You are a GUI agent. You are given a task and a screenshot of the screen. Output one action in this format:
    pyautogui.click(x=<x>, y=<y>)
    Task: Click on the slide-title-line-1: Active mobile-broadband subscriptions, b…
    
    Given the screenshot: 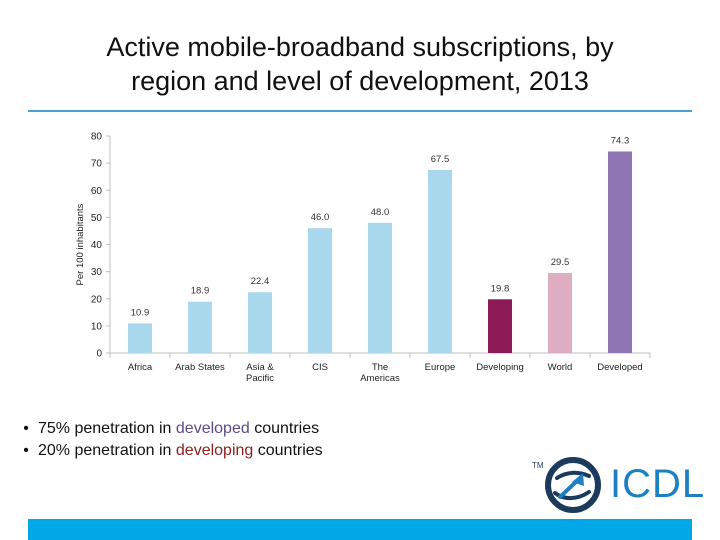 What is the action you would take?
    pyautogui.click(x=360, y=47)
    